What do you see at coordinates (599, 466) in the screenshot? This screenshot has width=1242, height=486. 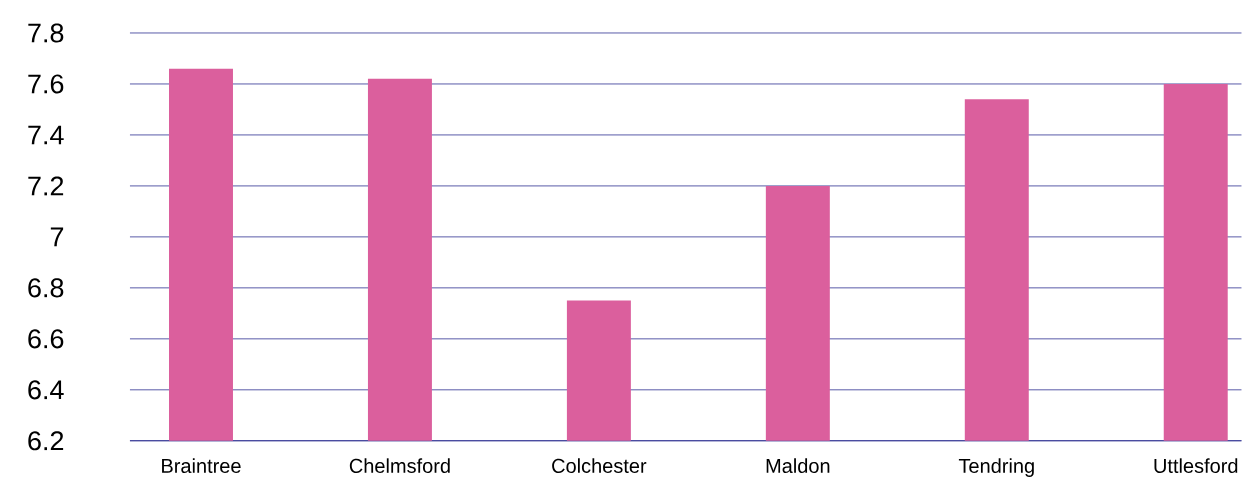 I see `x-tick-label: Colchester` at bounding box center [599, 466].